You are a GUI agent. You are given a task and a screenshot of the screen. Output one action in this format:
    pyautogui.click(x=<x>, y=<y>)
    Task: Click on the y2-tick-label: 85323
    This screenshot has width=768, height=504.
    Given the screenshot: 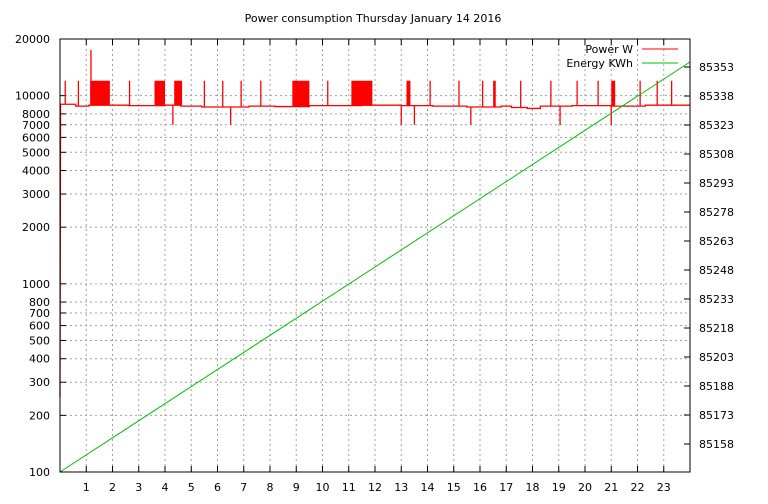 What is the action you would take?
    pyautogui.click(x=716, y=125)
    